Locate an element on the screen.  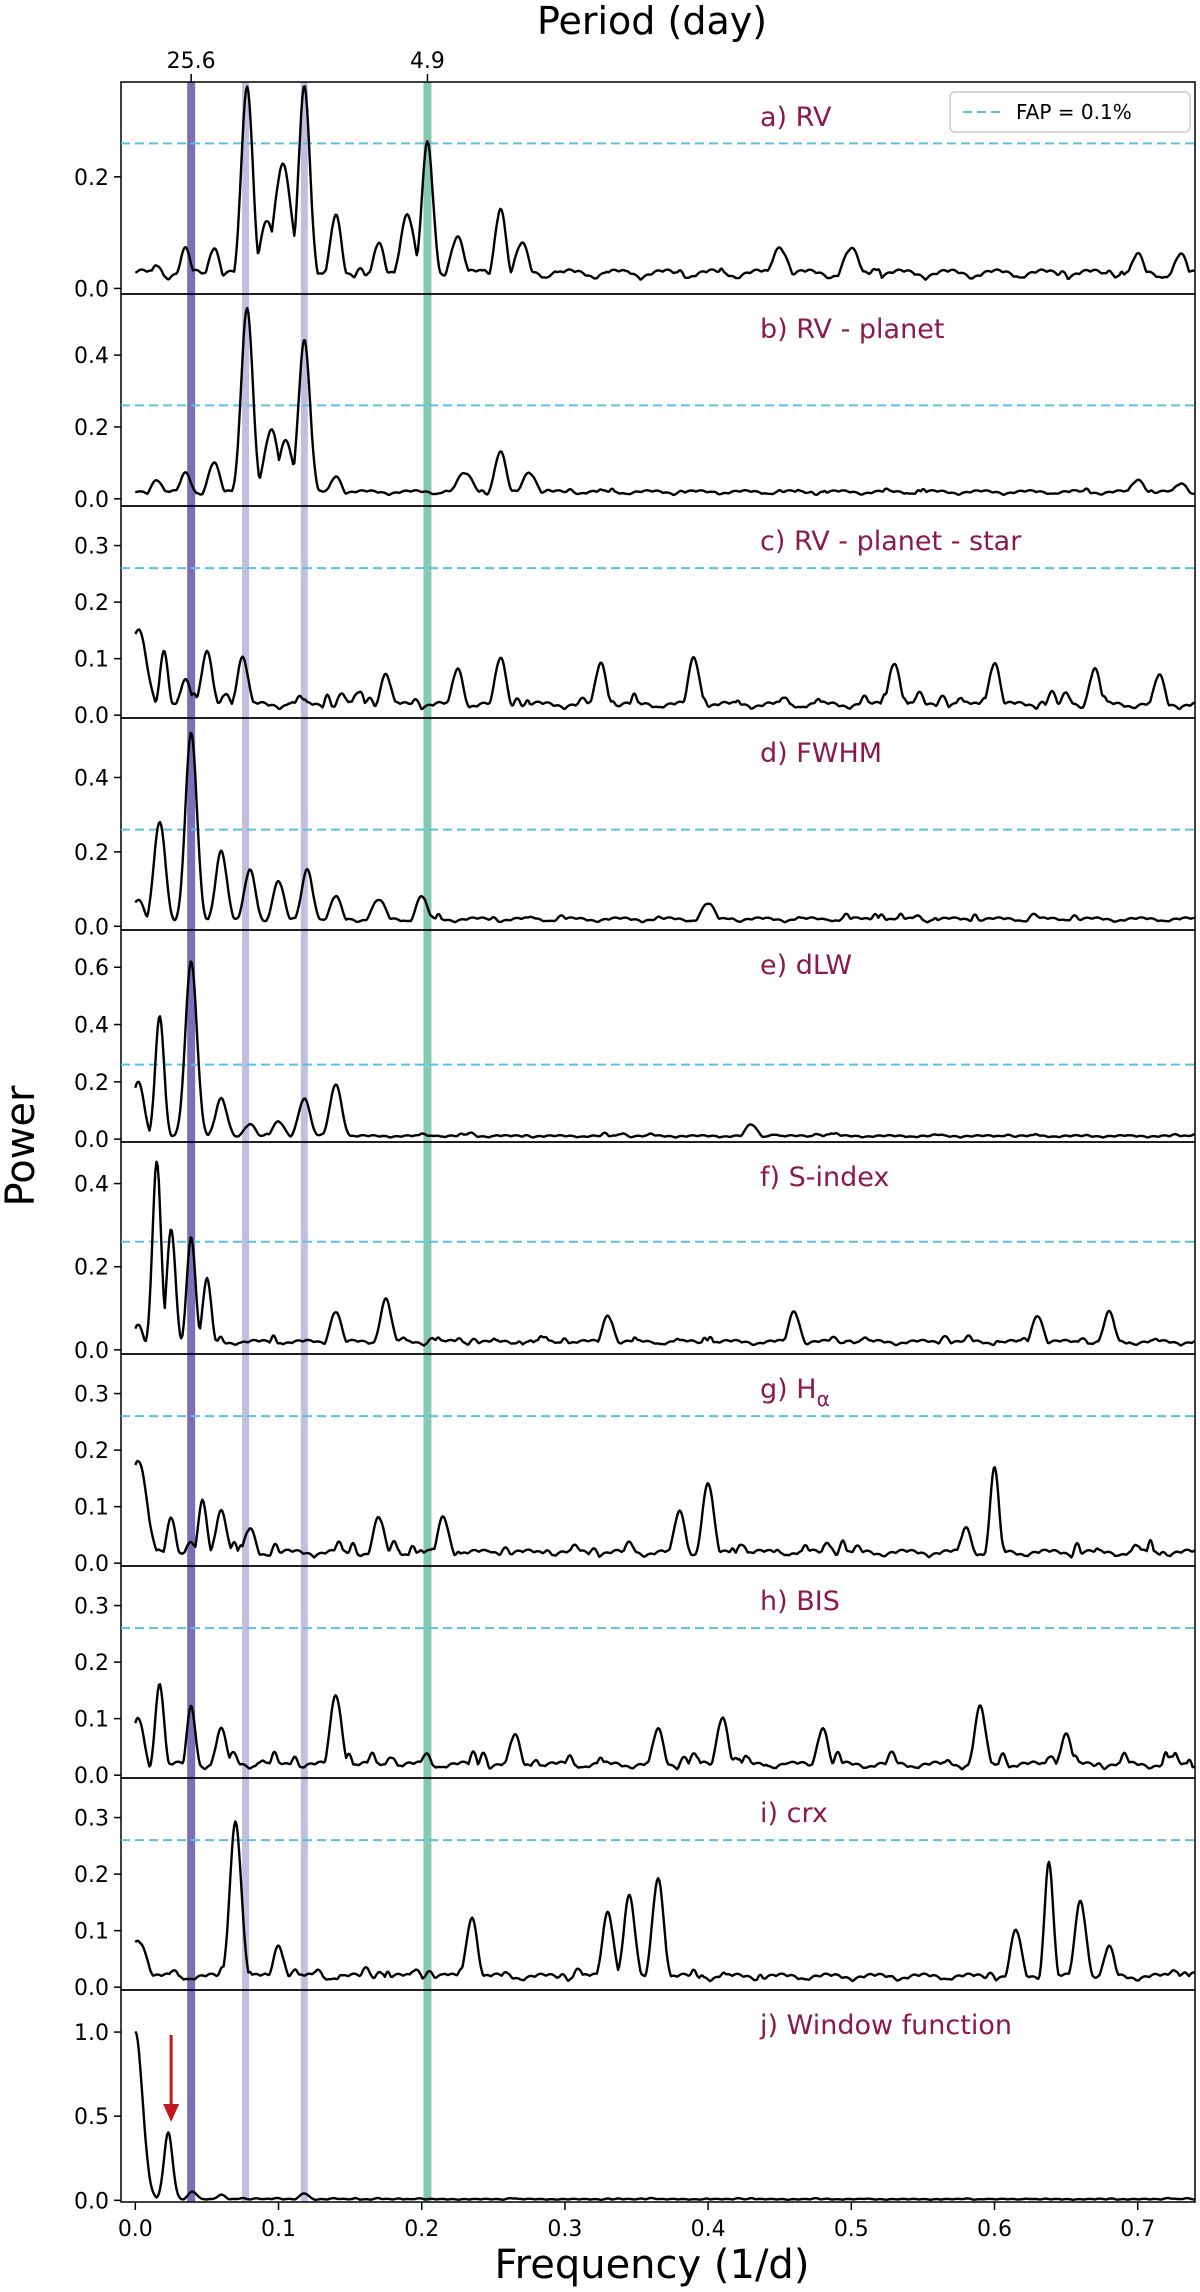
panel-label: h) BIS is located at coordinates (800, 1601).